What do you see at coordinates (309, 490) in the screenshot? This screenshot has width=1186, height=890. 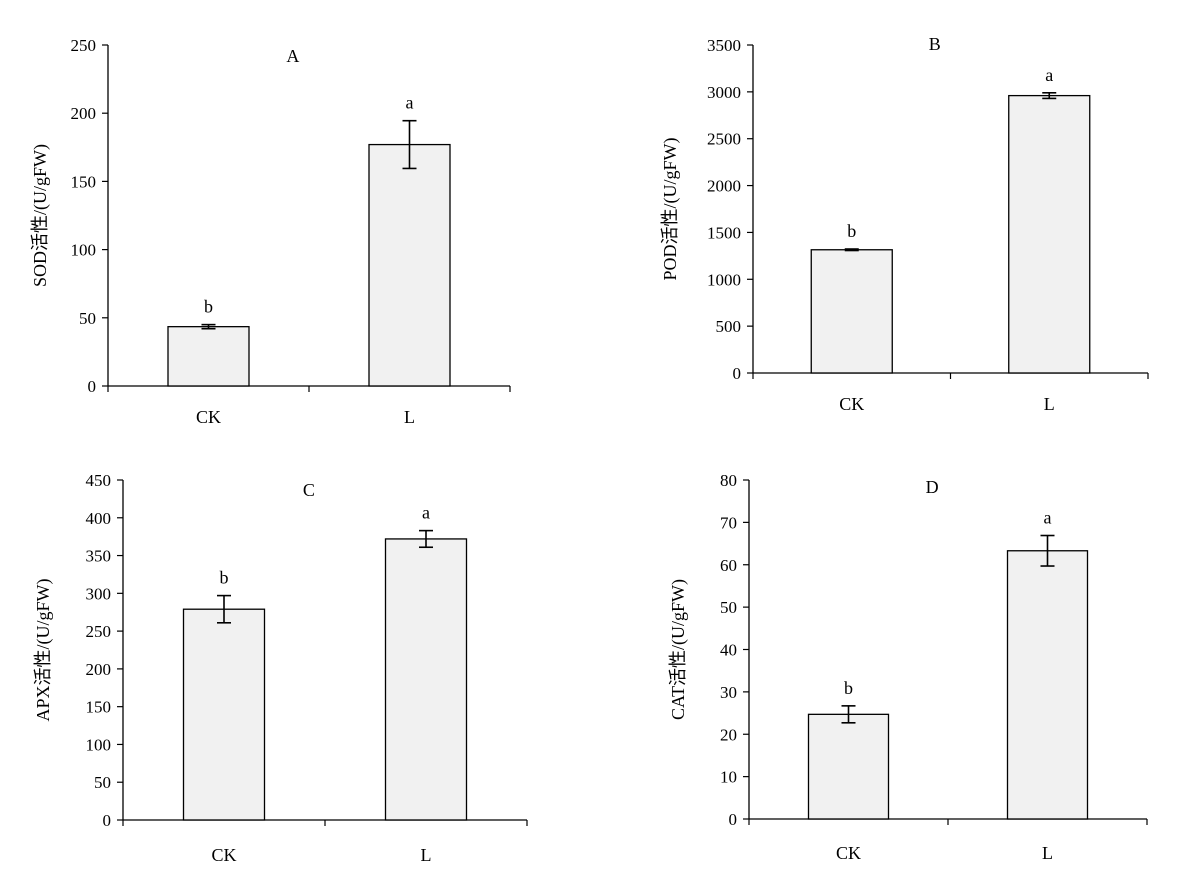 I see `panel-title: C` at bounding box center [309, 490].